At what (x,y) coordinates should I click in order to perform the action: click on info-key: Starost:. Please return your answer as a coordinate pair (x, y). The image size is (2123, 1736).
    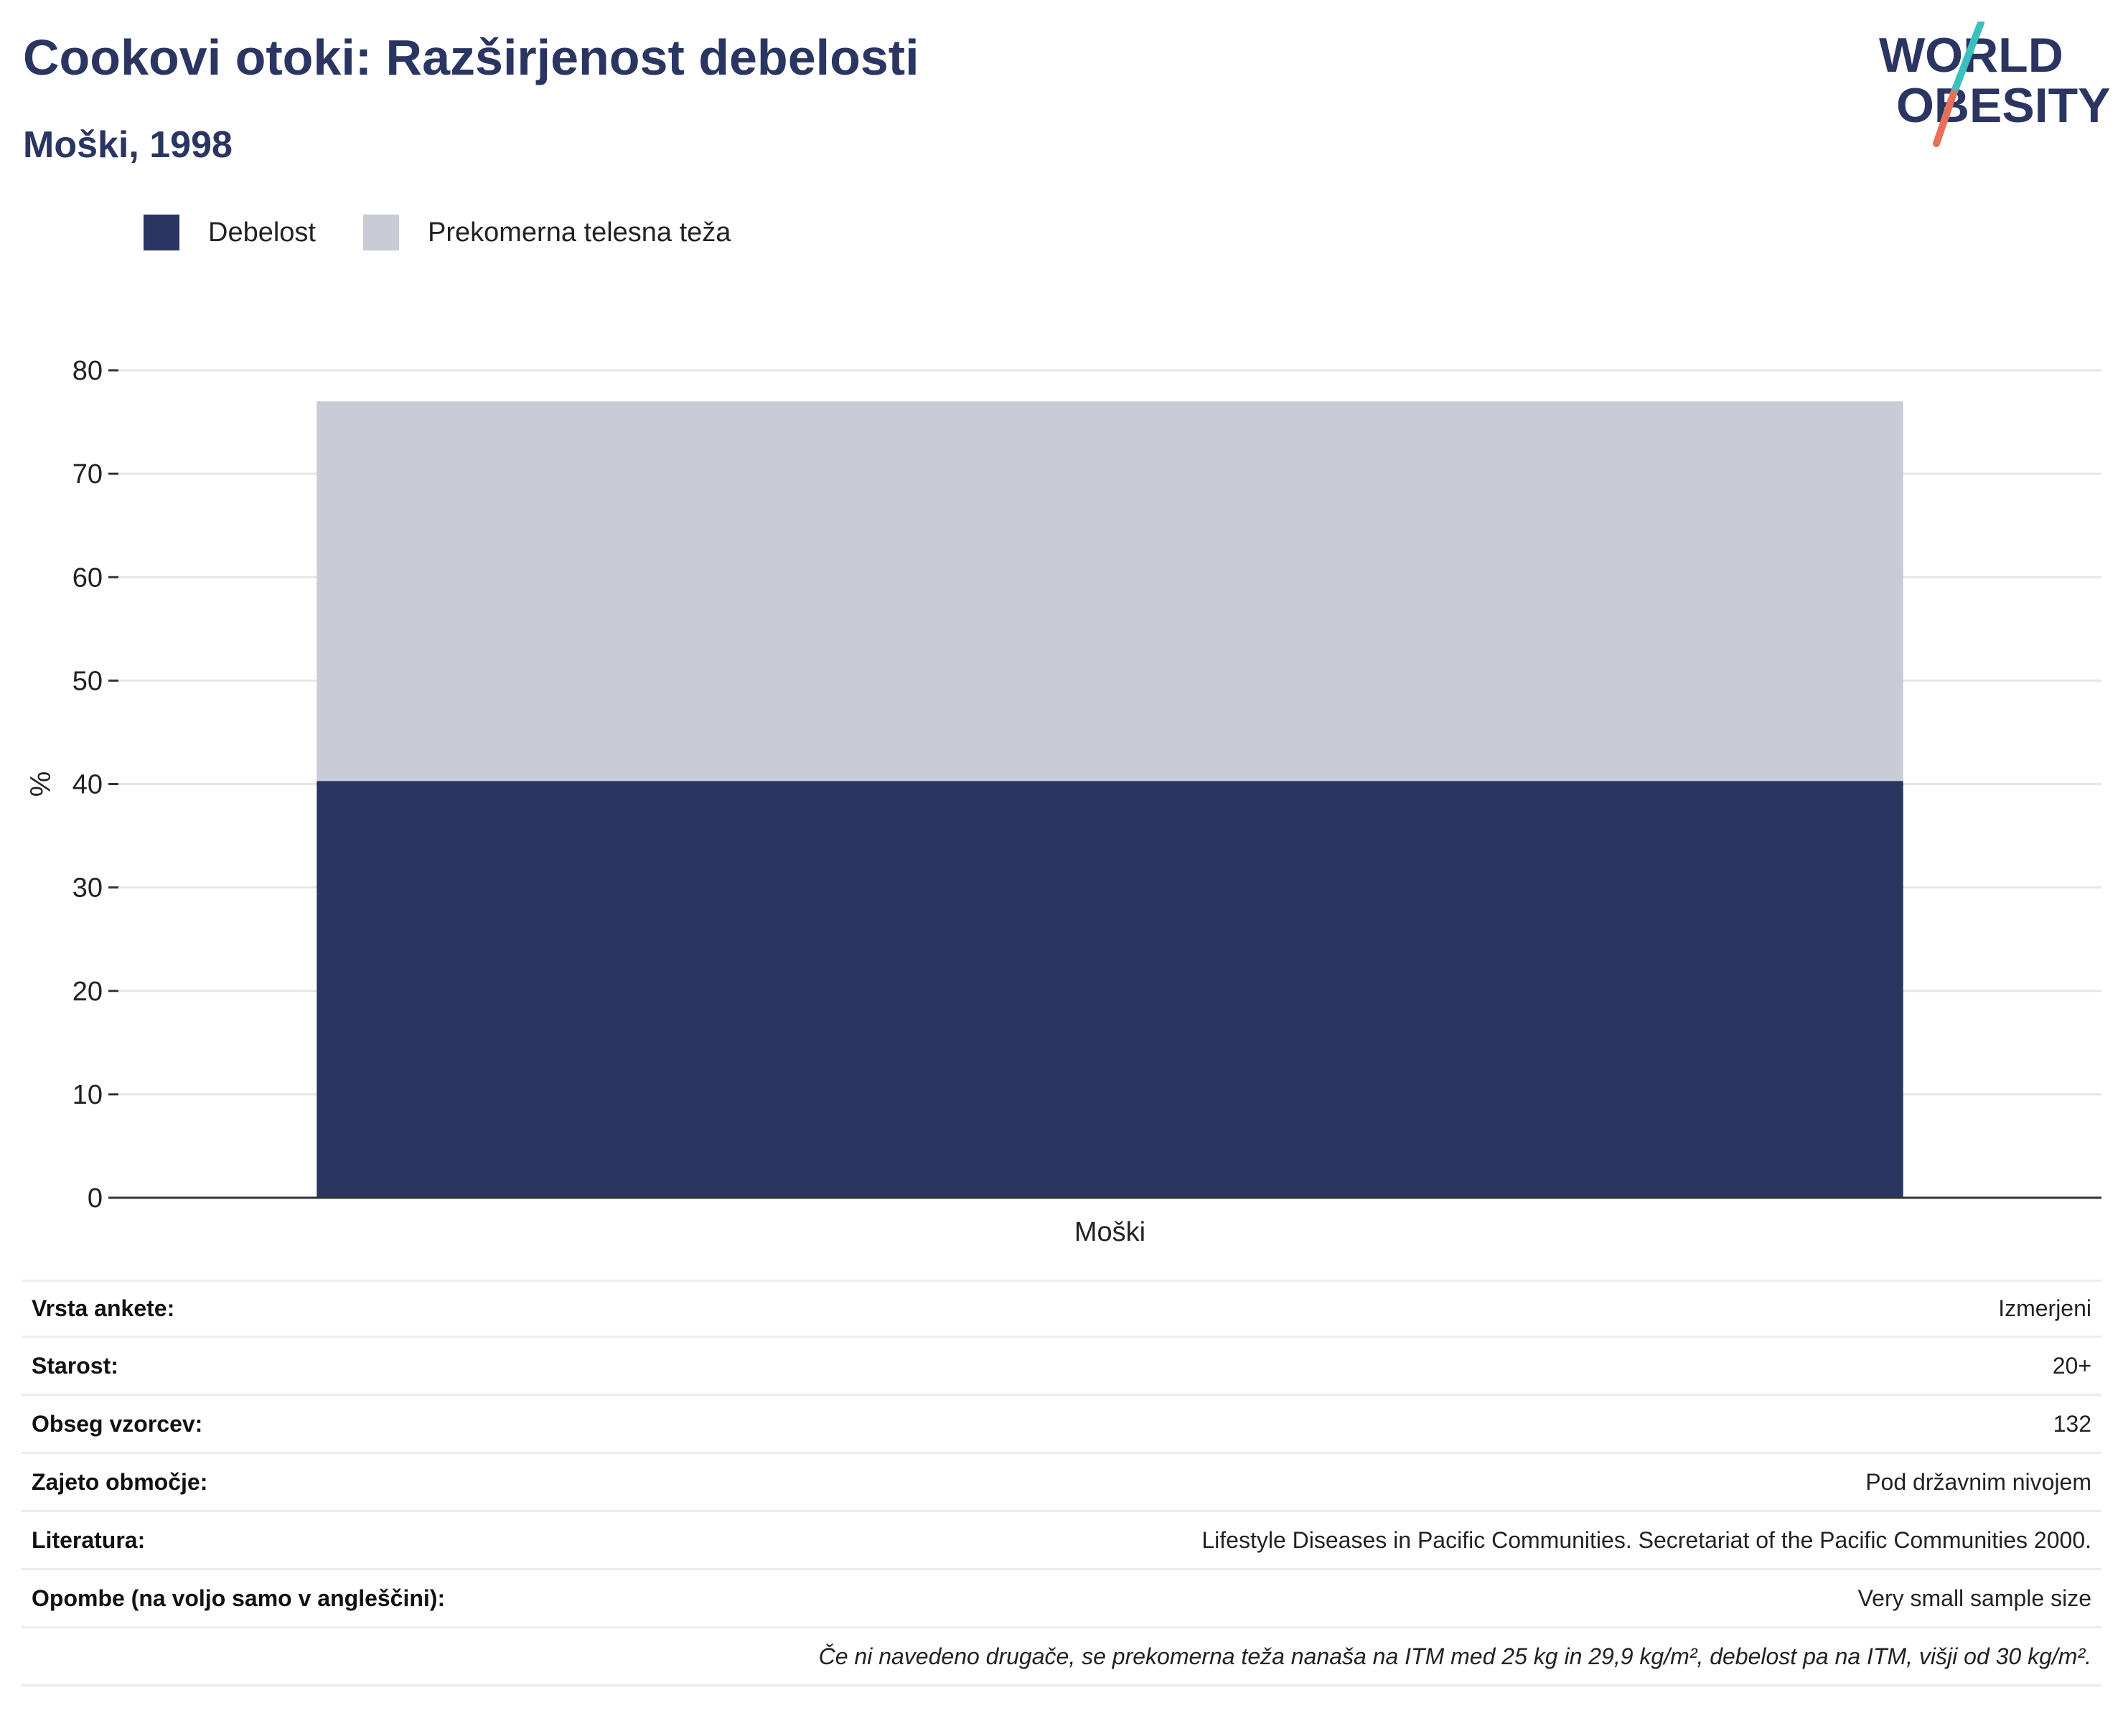
    Looking at the image, I should click on (75, 1365).